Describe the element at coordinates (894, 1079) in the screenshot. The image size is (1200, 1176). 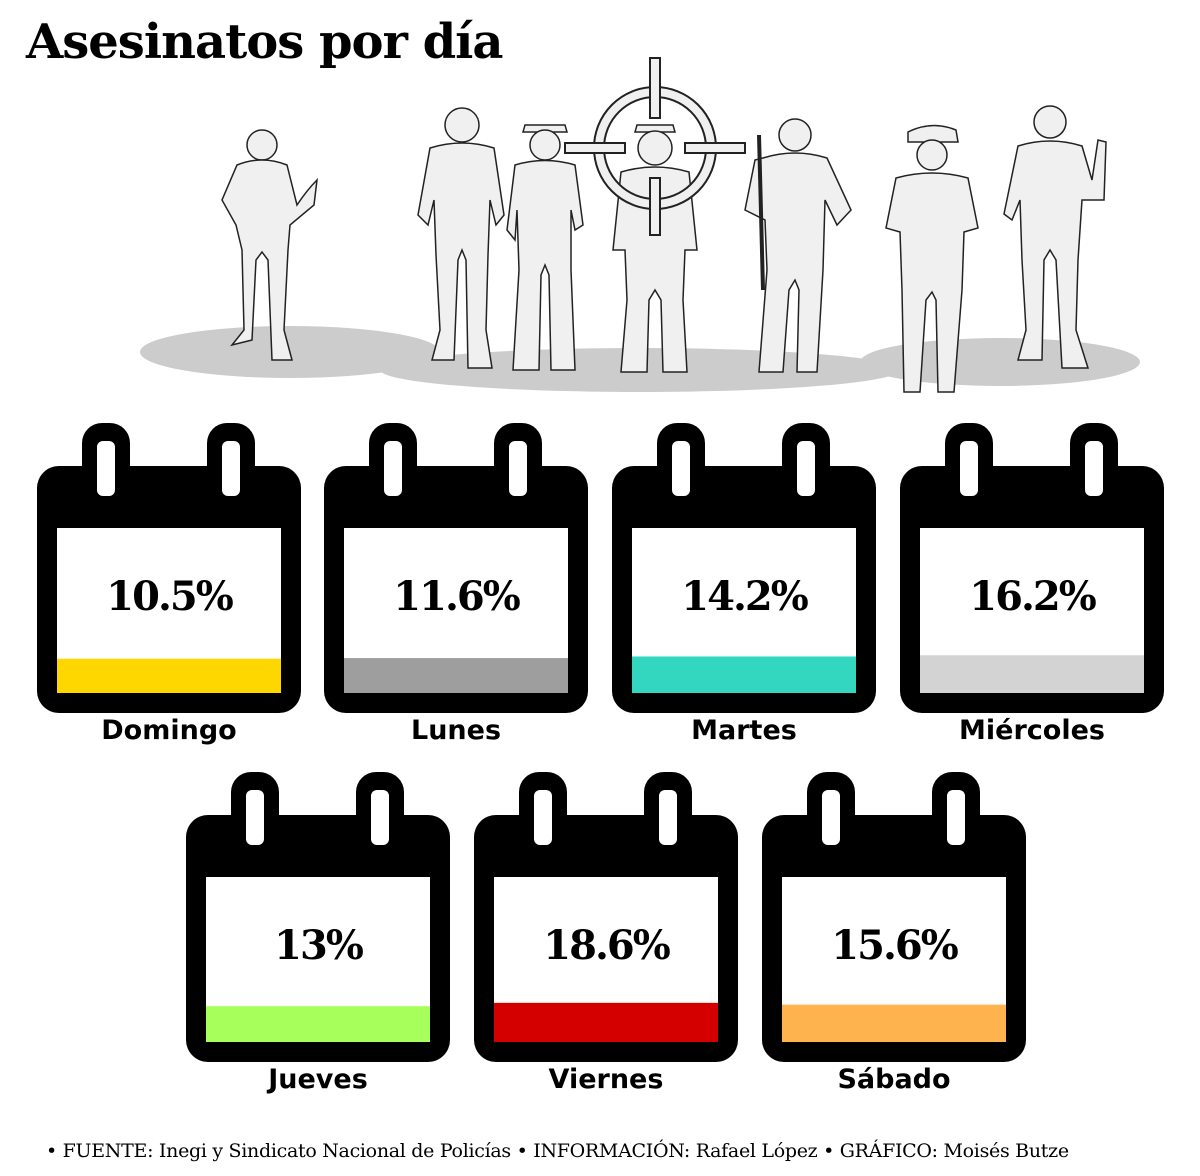
I see `day-label: Sábado` at that location.